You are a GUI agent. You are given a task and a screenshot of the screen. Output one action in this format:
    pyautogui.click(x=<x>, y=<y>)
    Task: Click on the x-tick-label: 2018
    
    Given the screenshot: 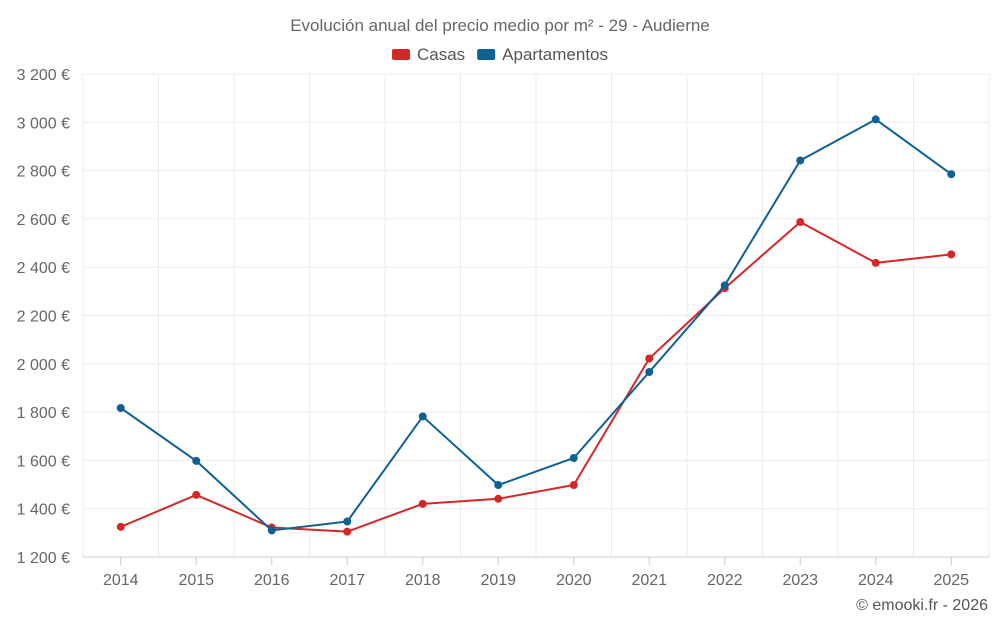 What is the action you would take?
    pyautogui.click(x=423, y=580)
    